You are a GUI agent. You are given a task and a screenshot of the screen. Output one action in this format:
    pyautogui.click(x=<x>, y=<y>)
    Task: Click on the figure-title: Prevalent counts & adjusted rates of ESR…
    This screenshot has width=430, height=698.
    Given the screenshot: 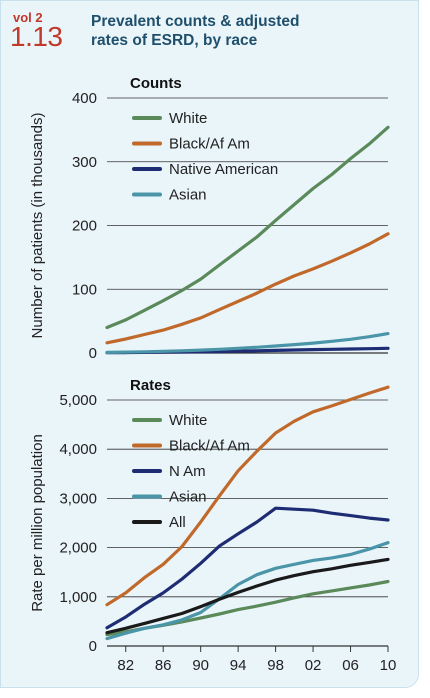 What is the action you would take?
    pyautogui.click(x=195, y=31)
    